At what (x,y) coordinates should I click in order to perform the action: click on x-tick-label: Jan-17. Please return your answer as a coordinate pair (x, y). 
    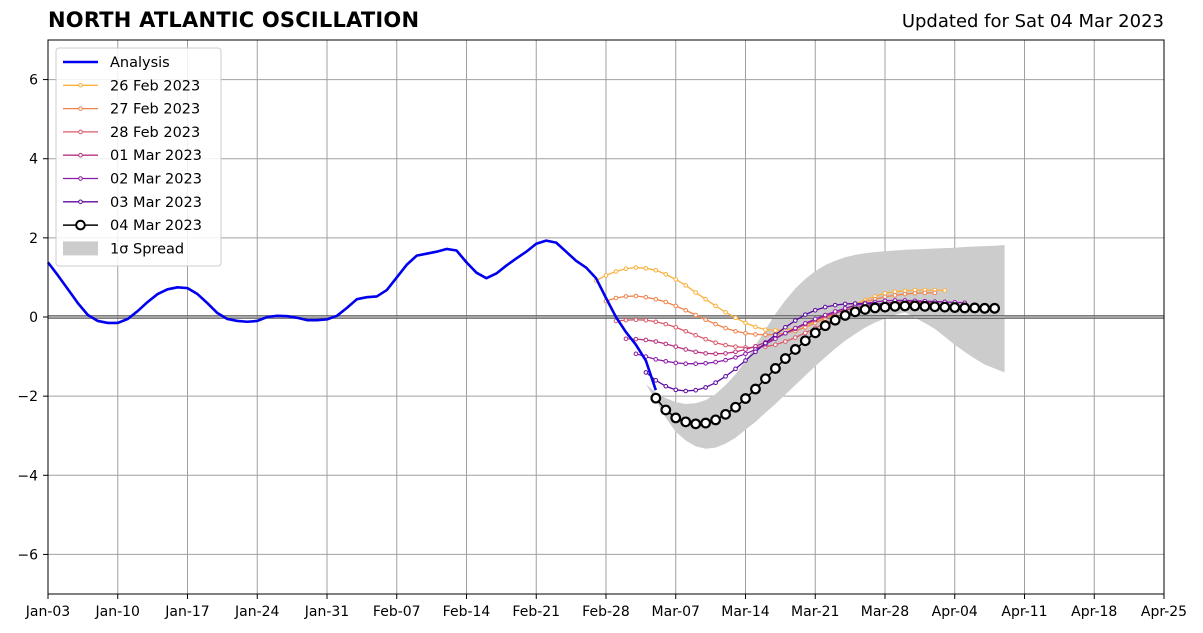
    Looking at the image, I should click on (186, 612).